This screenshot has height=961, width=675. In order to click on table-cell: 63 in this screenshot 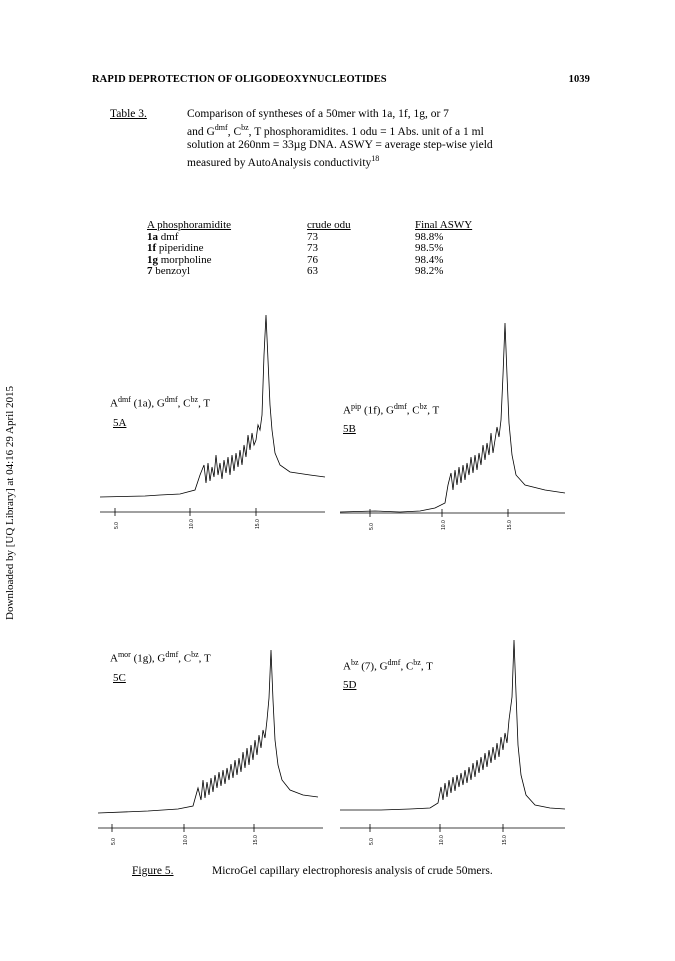, I will do `click(312, 271)`.